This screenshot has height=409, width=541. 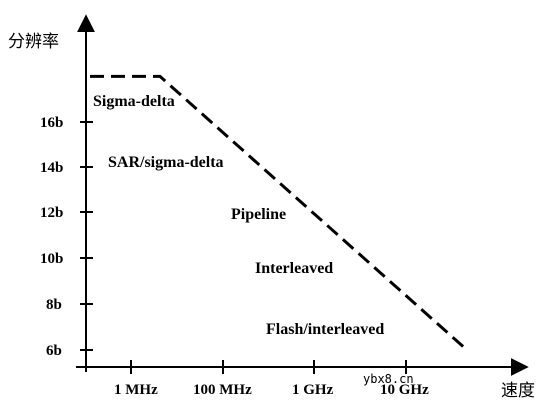 What do you see at coordinates (54, 305) in the screenshot?
I see `y-tick-label-8b: 8b` at bounding box center [54, 305].